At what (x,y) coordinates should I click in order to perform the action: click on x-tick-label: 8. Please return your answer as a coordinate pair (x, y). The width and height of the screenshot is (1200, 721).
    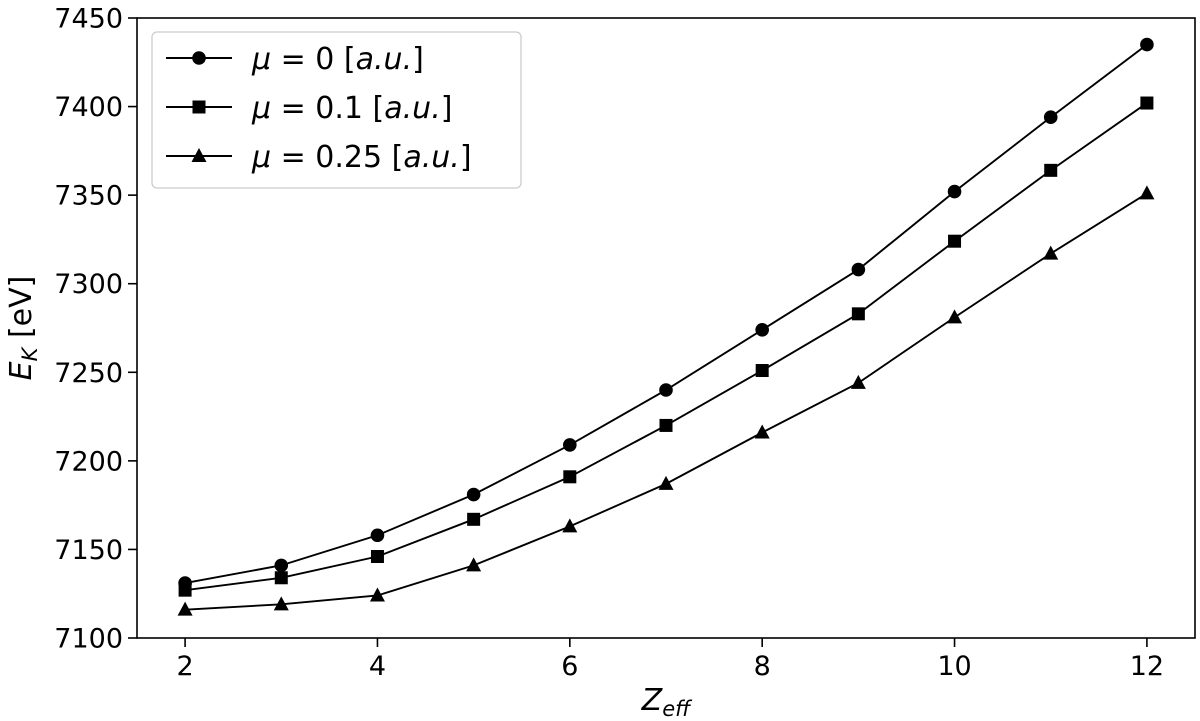
    Looking at the image, I should click on (762, 666).